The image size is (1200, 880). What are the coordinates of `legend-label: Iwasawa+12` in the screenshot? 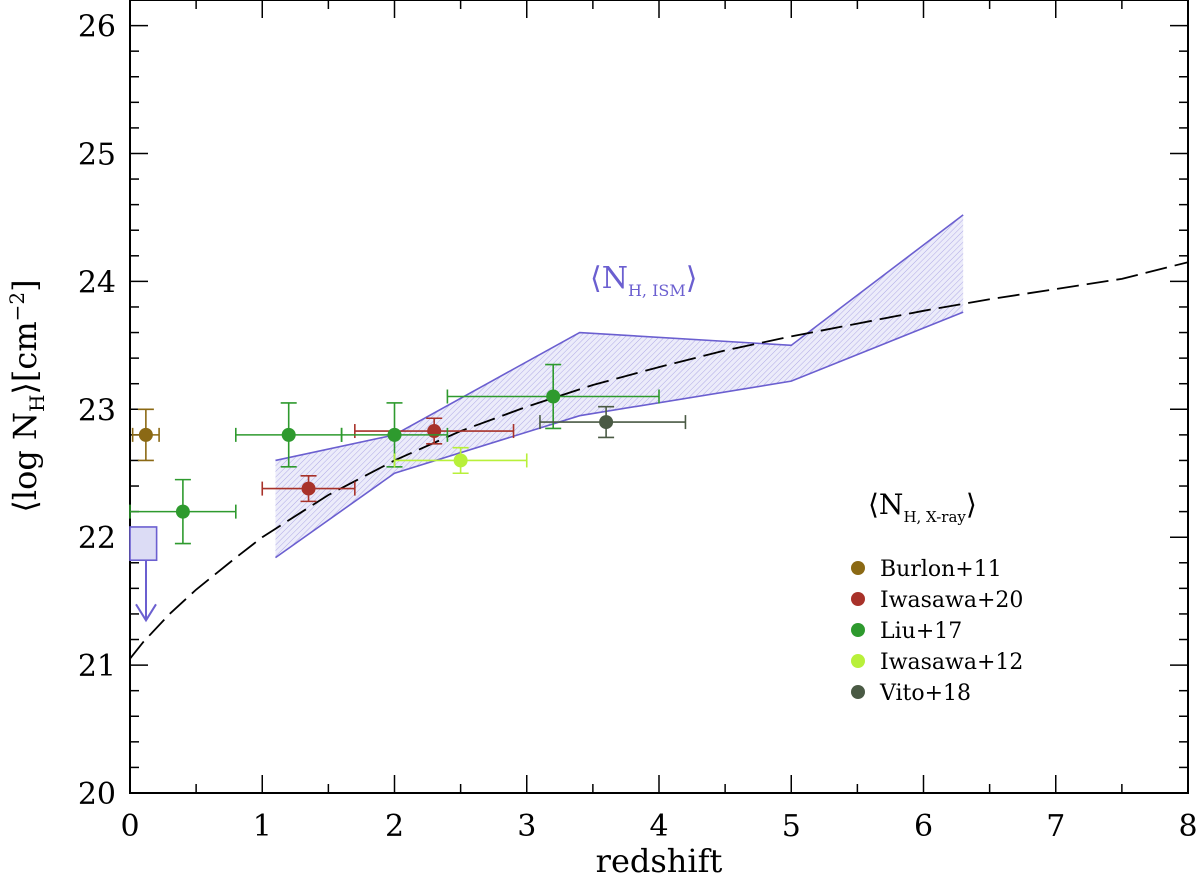 It's located at (951, 662).